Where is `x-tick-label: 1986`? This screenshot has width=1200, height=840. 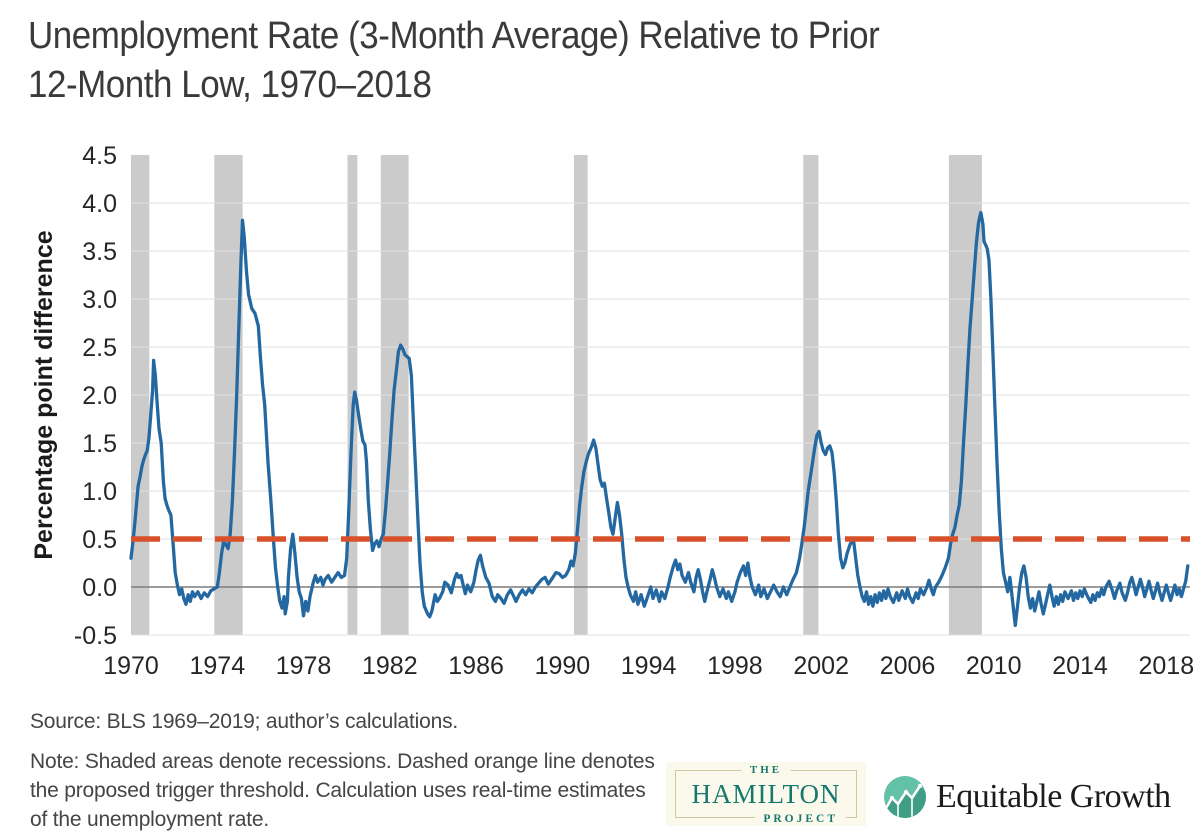 x-tick-label: 1986 is located at coordinates (476, 666).